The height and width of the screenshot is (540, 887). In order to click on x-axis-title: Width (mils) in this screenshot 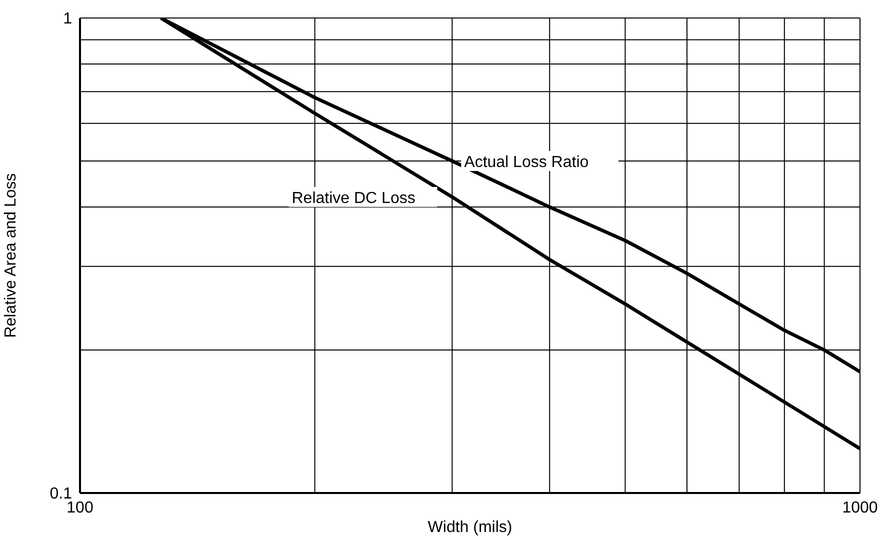, I will do `click(470, 527)`.